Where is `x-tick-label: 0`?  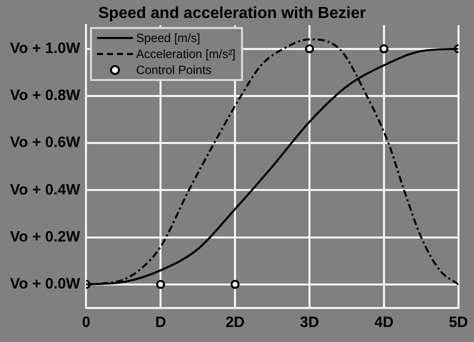
x-tick-label: 0 is located at coordinates (86, 323).